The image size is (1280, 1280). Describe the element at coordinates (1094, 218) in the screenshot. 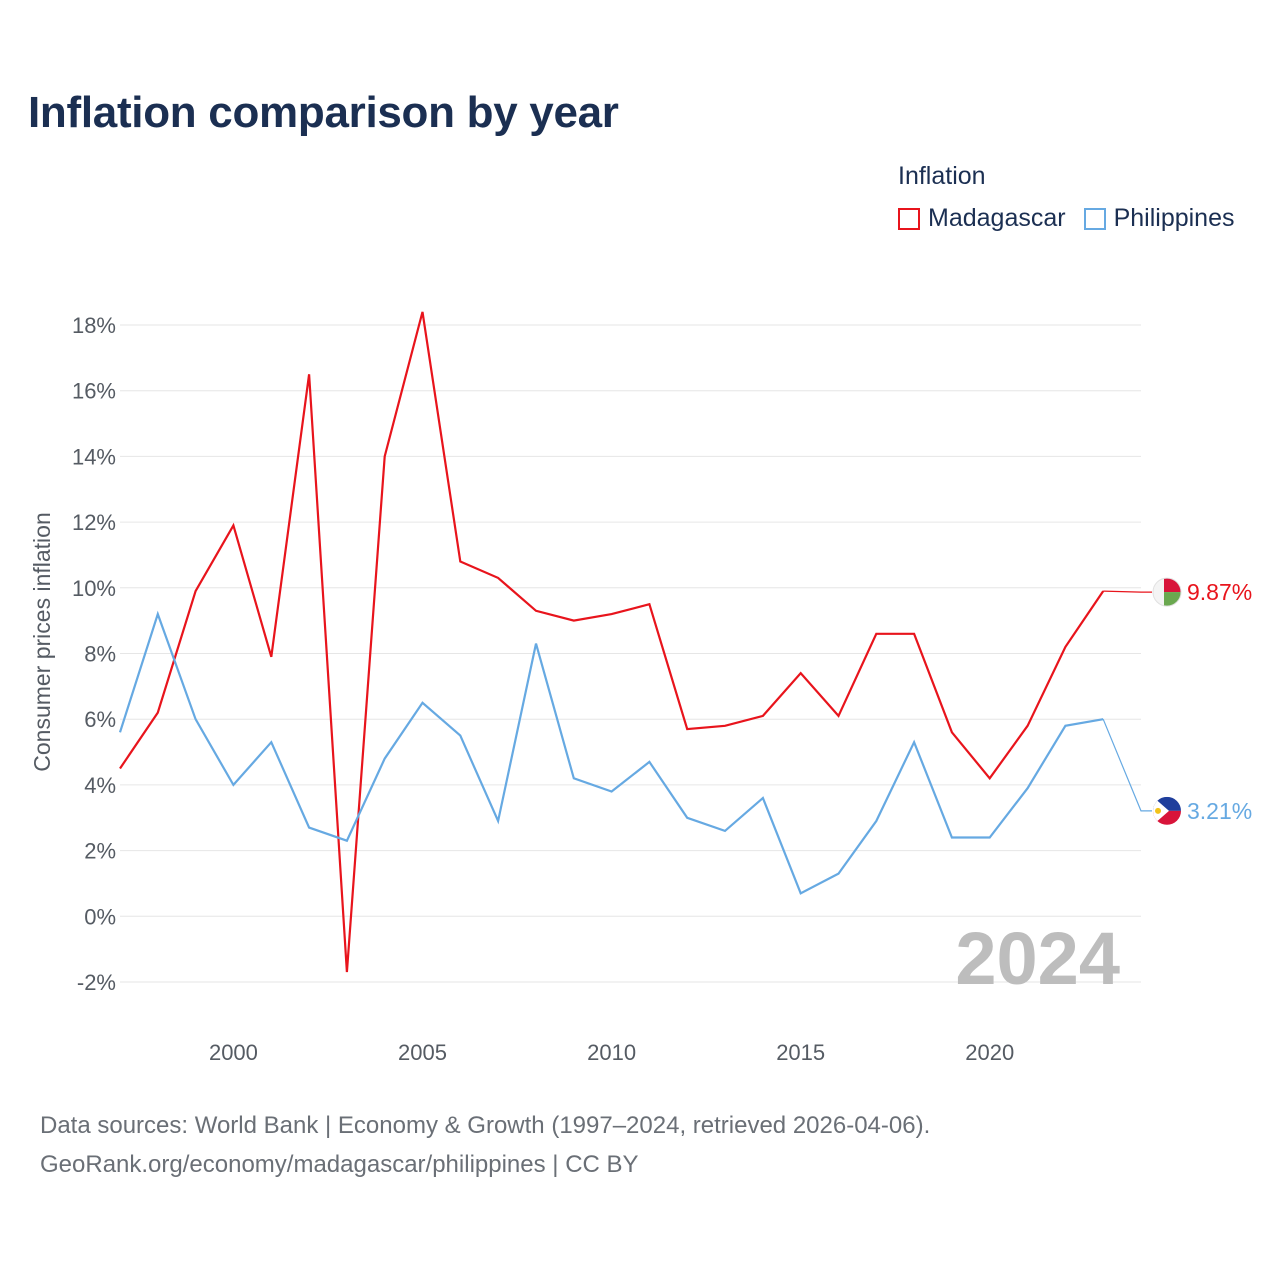

I see `legend-swatch-philippines` at that location.